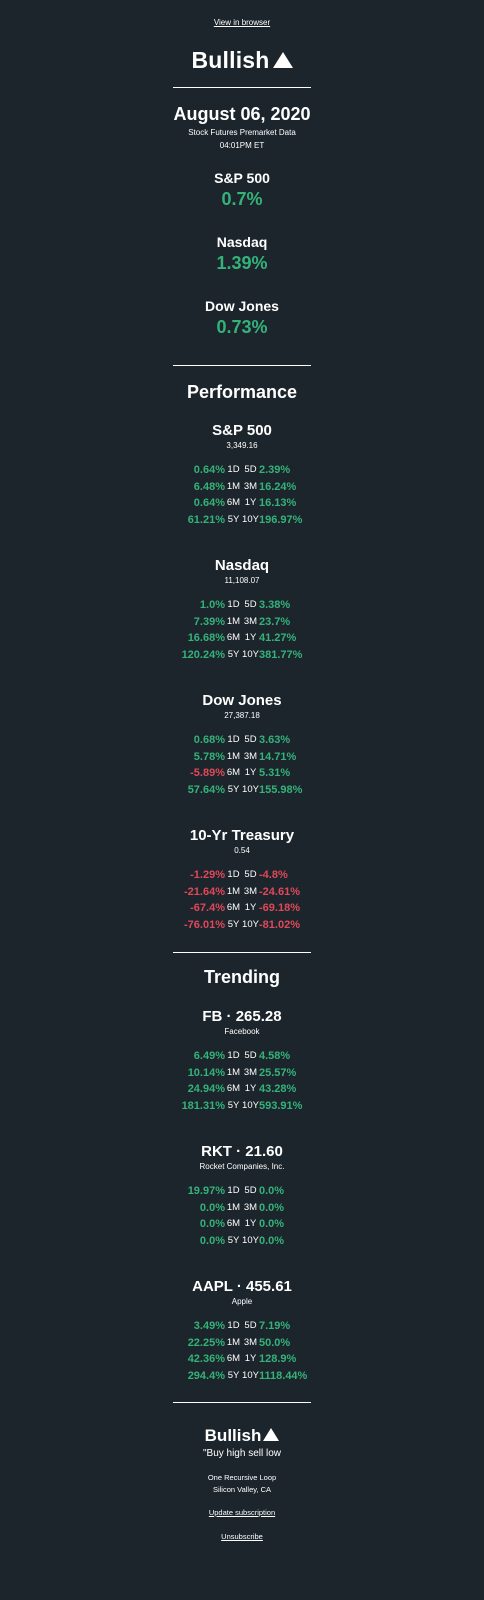 This screenshot has width=484, height=1600. What do you see at coordinates (242, 757) in the screenshot?
I see `performance-row: 5.78% 1M 3M 14.71%` at bounding box center [242, 757].